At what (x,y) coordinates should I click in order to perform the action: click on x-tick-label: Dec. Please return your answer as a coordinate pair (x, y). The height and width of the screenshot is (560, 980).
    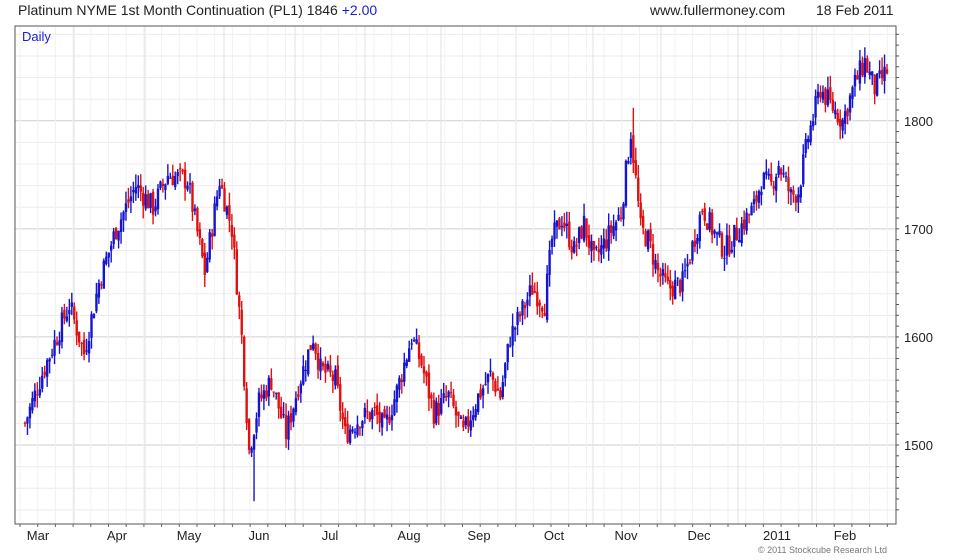
    Looking at the image, I should click on (699, 535).